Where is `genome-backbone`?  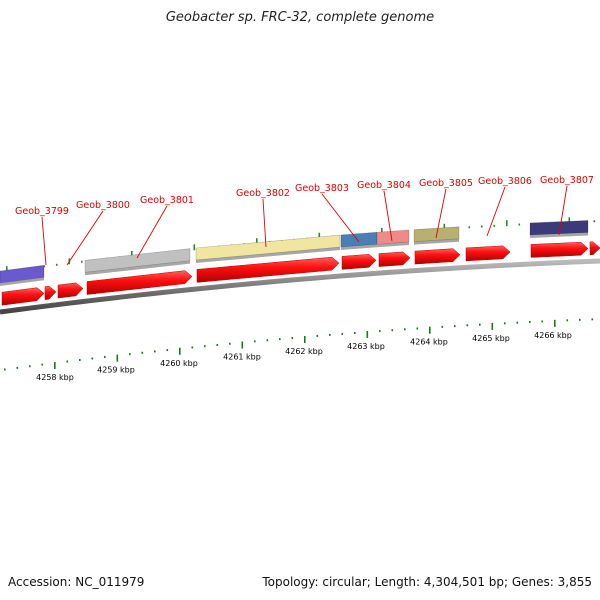
genome-backbone is located at coordinates (300, 286).